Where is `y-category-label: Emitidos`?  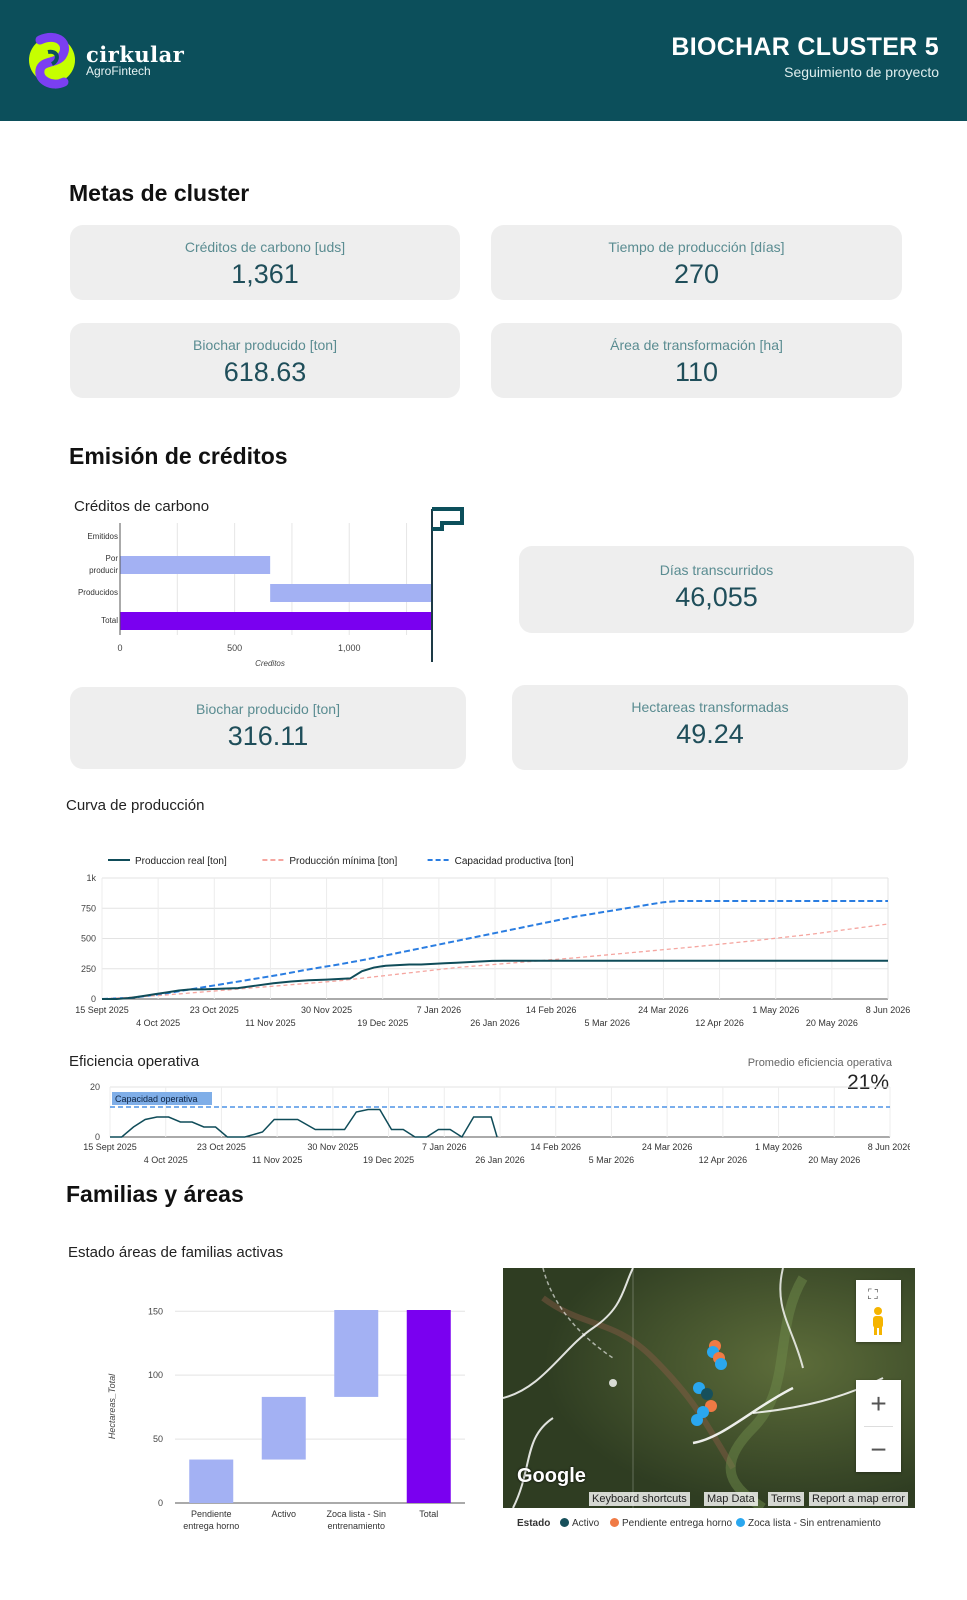 y-category-label: Emitidos is located at coordinates (102, 536).